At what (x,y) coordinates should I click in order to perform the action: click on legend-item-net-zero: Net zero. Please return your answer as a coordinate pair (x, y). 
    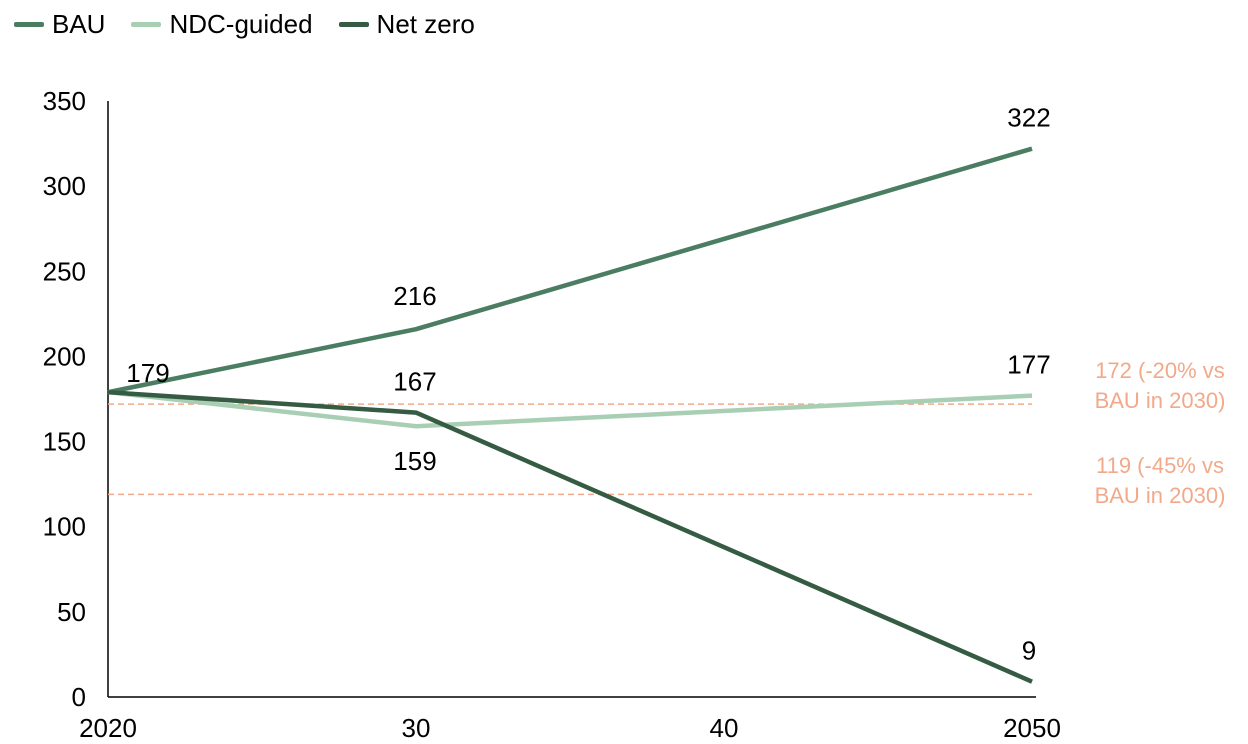
    Looking at the image, I should click on (406, 24).